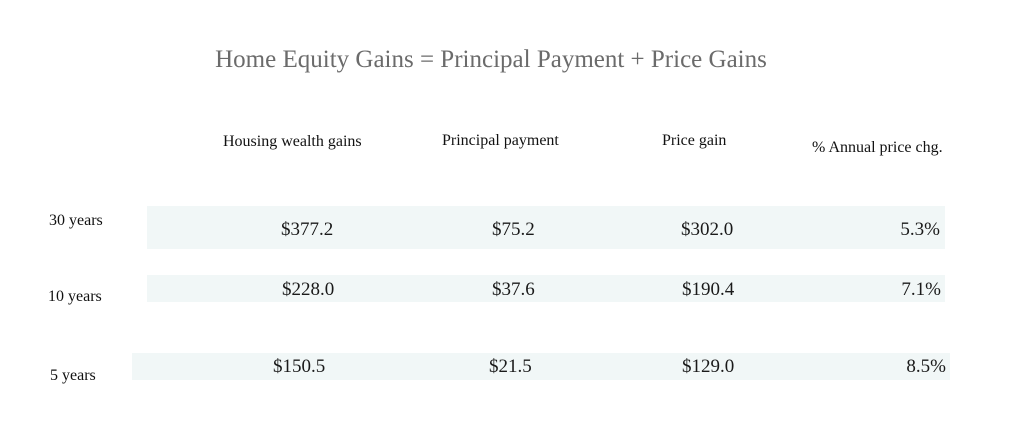  What do you see at coordinates (292, 141) in the screenshot?
I see `column-header-housing-wealth-gains: Housing wealth gains` at bounding box center [292, 141].